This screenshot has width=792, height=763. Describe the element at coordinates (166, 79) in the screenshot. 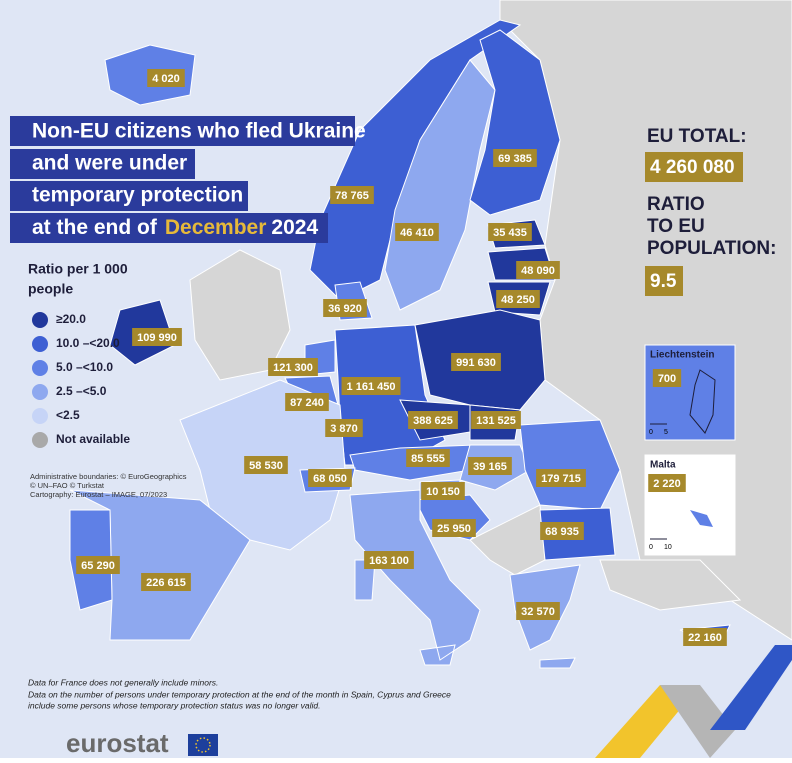

I see `region-value: 4 020` at that location.